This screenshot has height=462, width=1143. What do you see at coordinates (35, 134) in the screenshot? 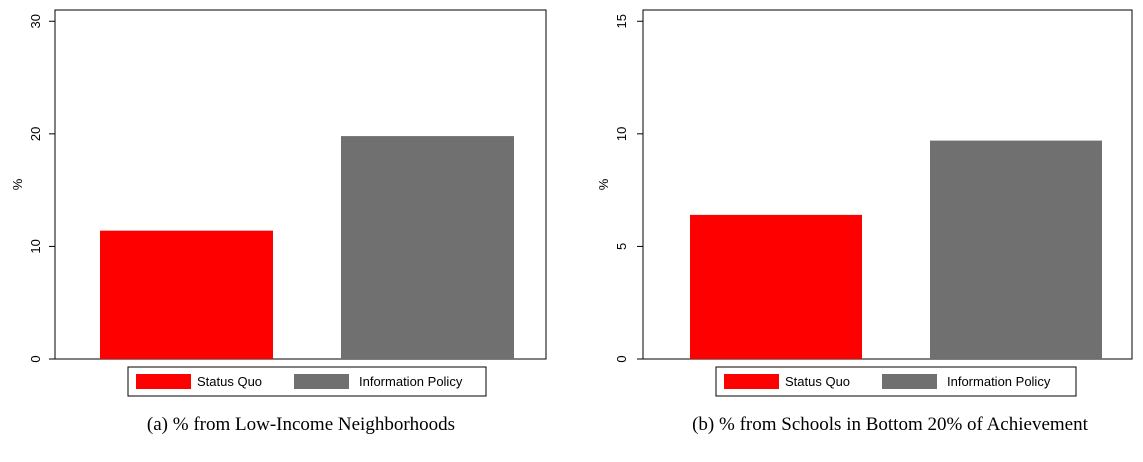
I see `y-tick-label: 20` at bounding box center [35, 134].